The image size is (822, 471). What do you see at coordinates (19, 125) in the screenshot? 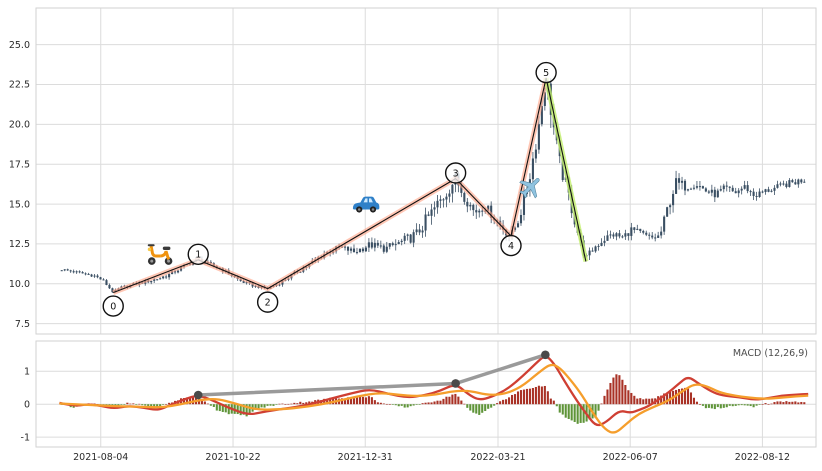
I see `price-y-tick-label: 20.0` at bounding box center [19, 125].